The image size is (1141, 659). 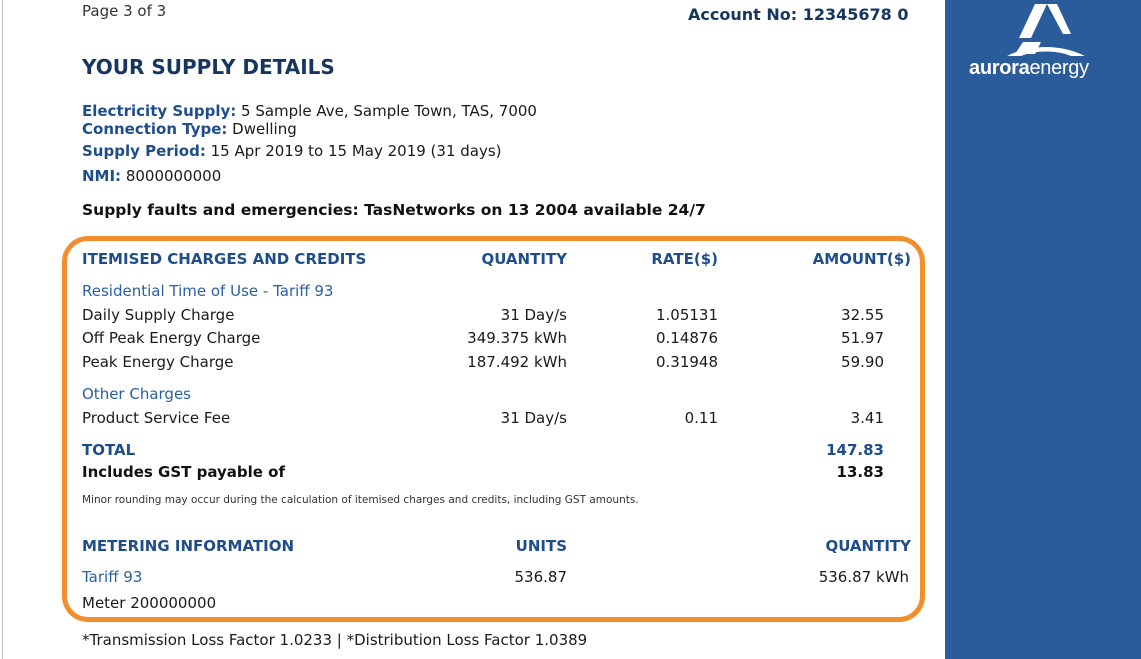 I want to click on page-number: Page 3 of 3, so click(x=124, y=11).